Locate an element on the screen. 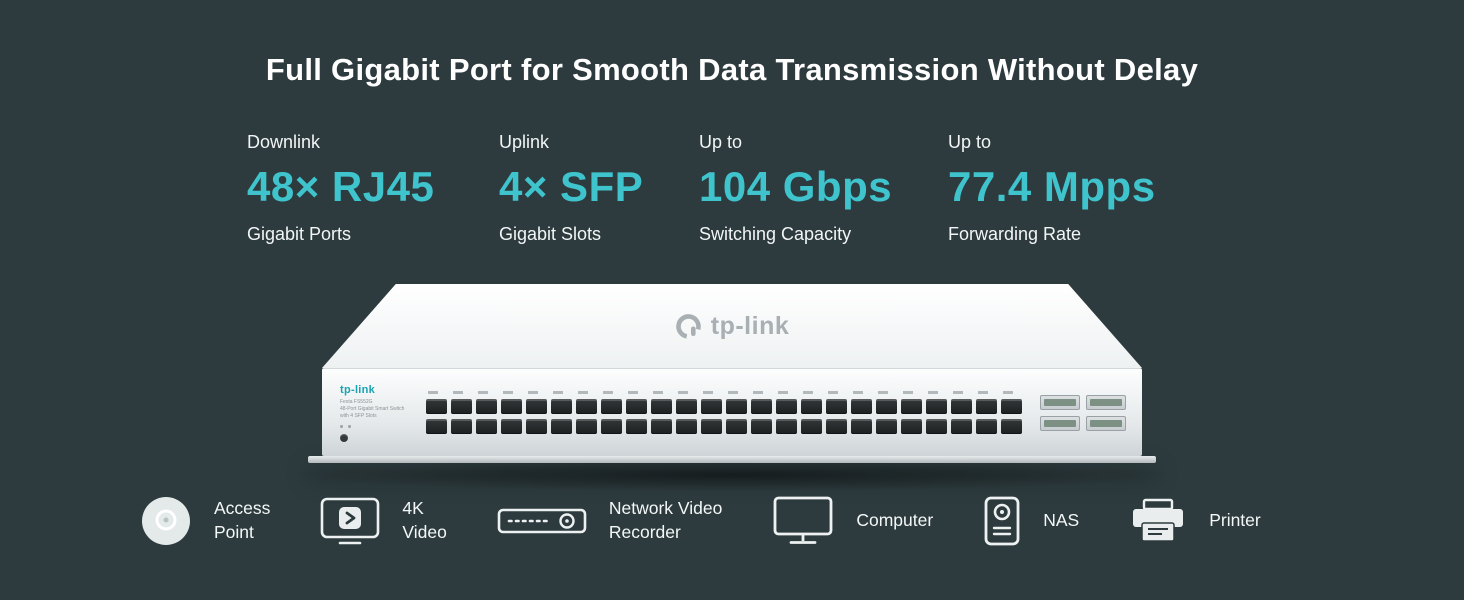  nvr-icon is located at coordinates (542, 521).